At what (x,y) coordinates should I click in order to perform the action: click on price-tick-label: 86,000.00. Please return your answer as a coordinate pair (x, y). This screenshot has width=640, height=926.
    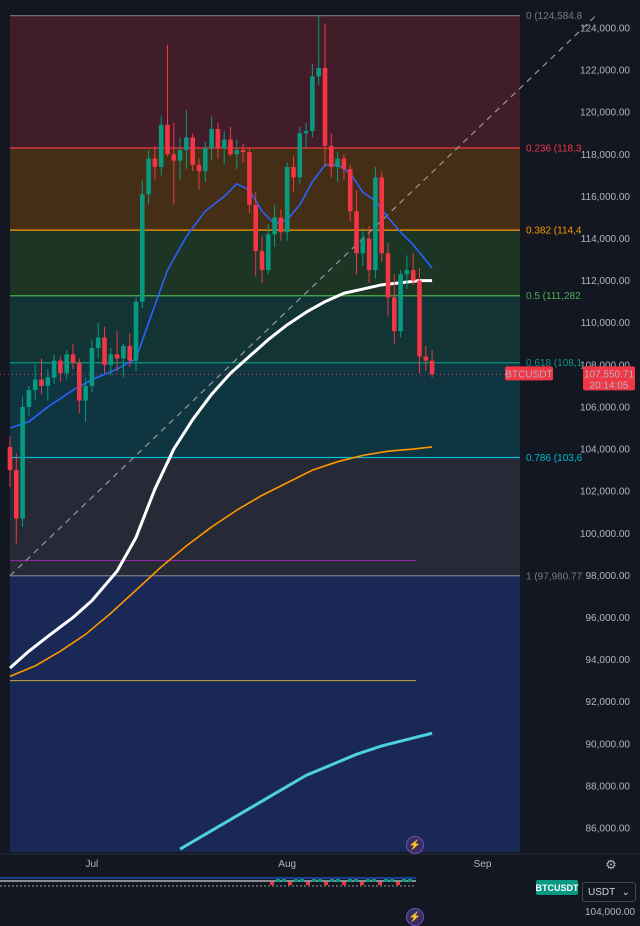
    Looking at the image, I should click on (608, 829).